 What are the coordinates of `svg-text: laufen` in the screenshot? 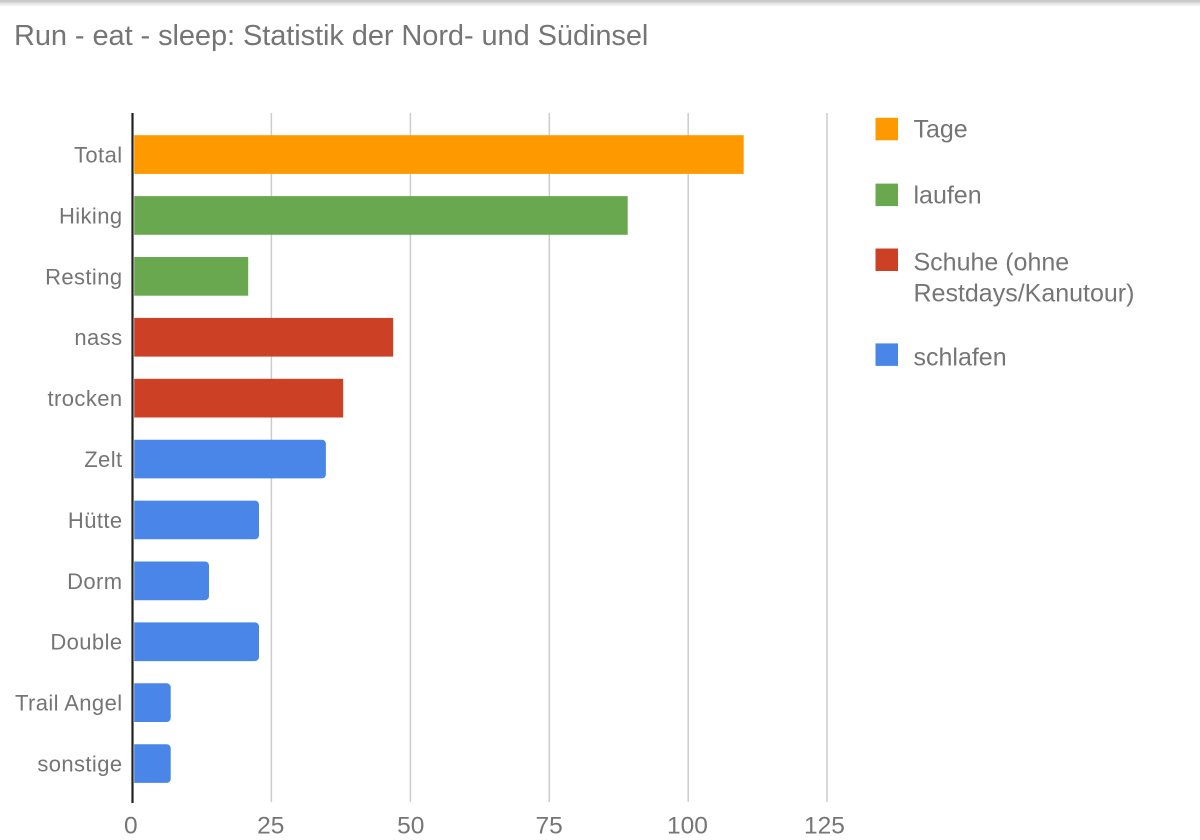 It's located at (948, 196).